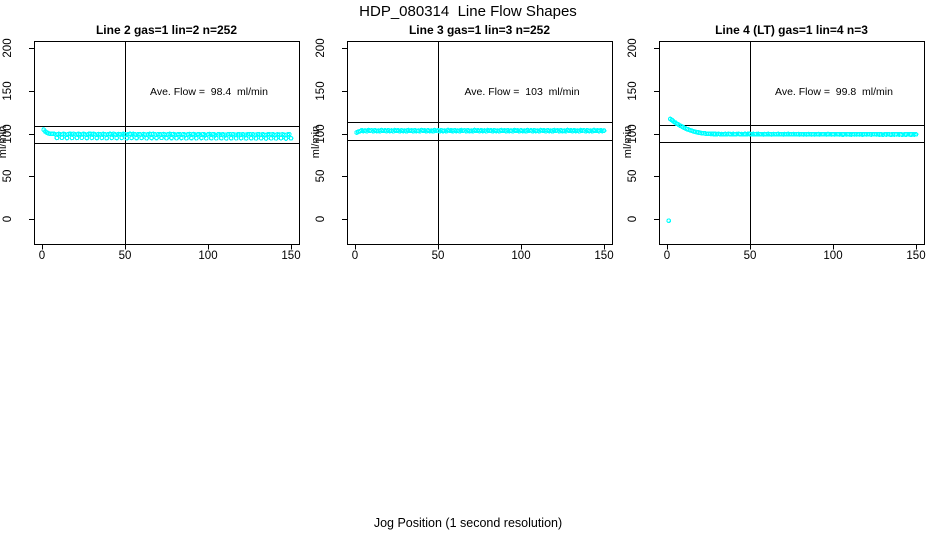  I want to click on figure-title: HDP_080314 Line Flow Shapes, so click(468, 11).